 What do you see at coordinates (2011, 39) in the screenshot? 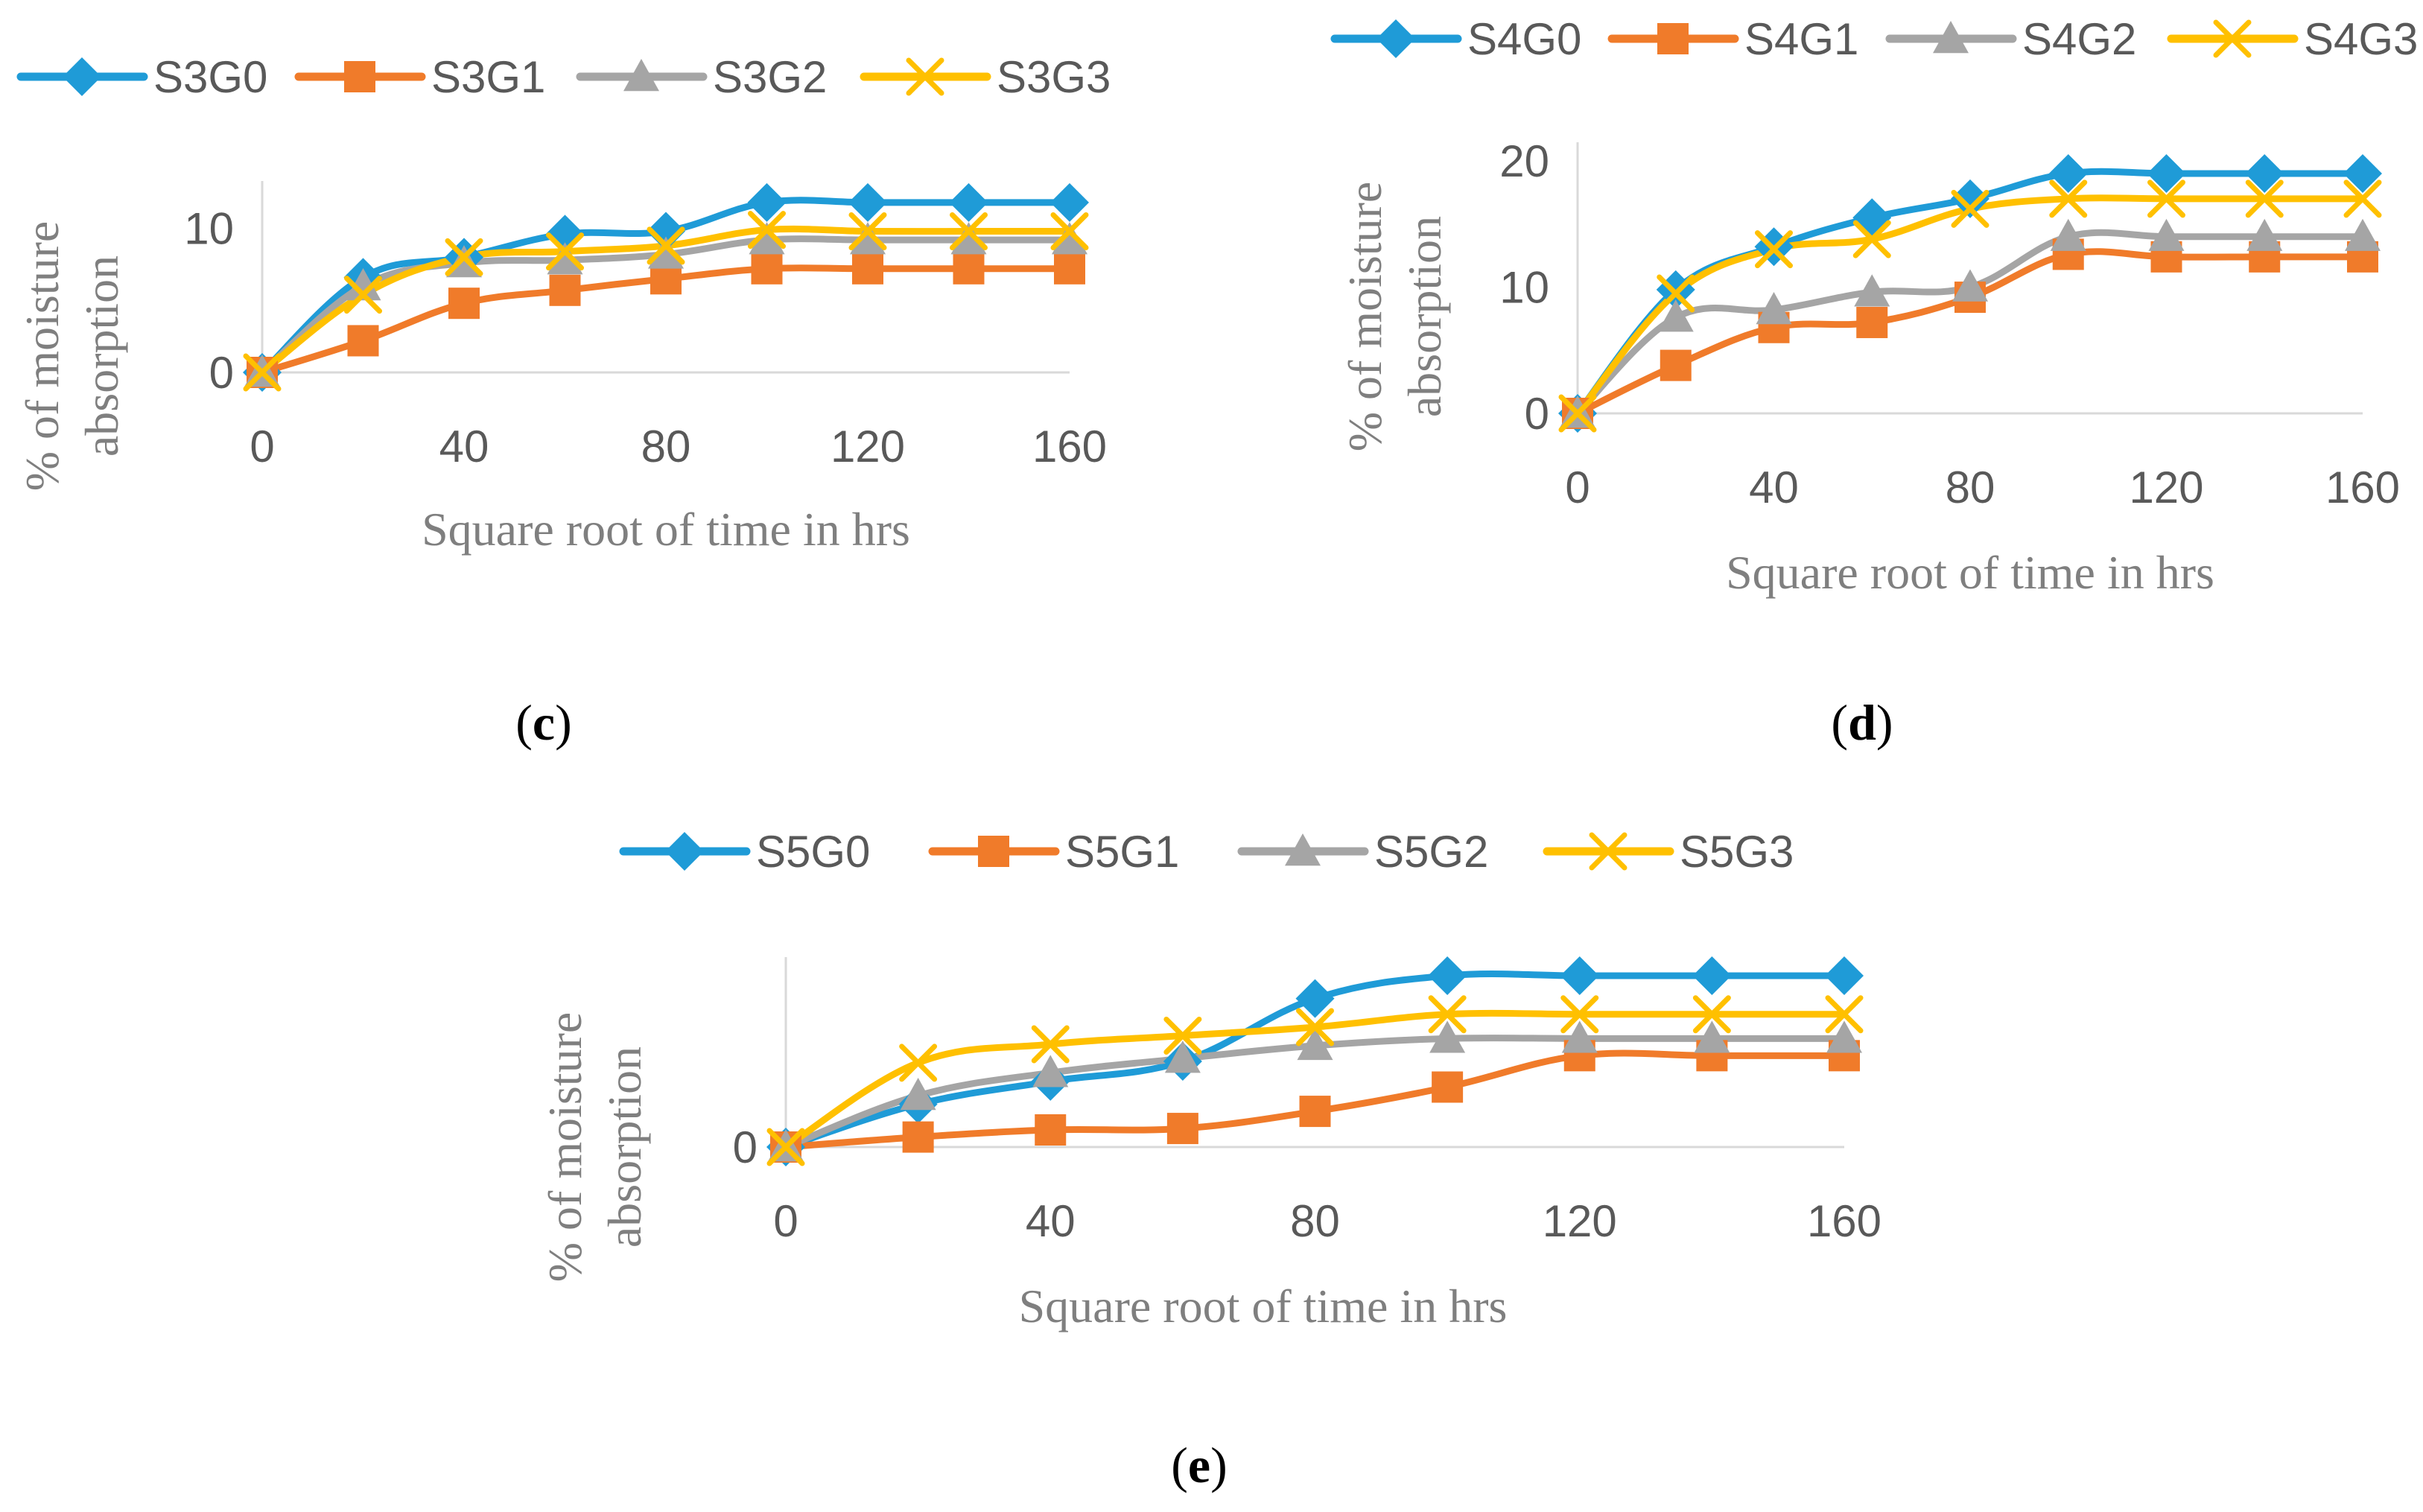
I see `legend-item-s4g2: S4G2` at bounding box center [2011, 39].